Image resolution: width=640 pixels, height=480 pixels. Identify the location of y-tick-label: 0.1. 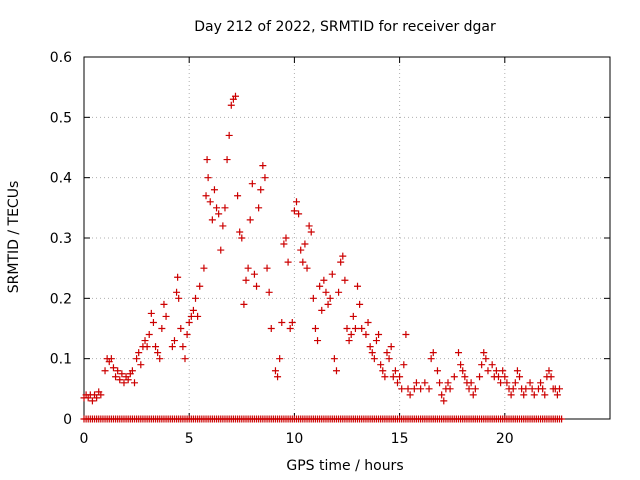
(61, 360).